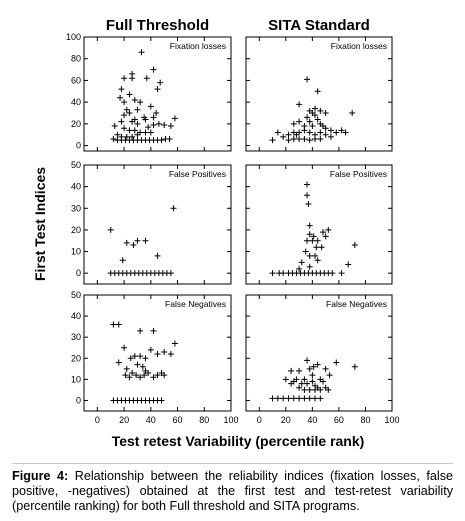  I want to click on x-tick-label: 0, so click(97, 420).